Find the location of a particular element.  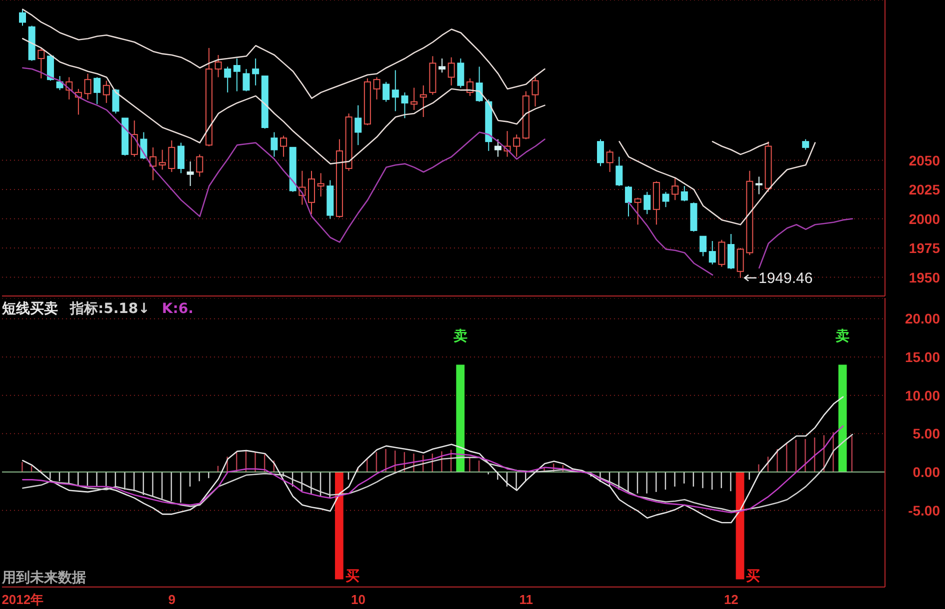

y-tick-label: 20.00 is located at coordinates (922, 318).